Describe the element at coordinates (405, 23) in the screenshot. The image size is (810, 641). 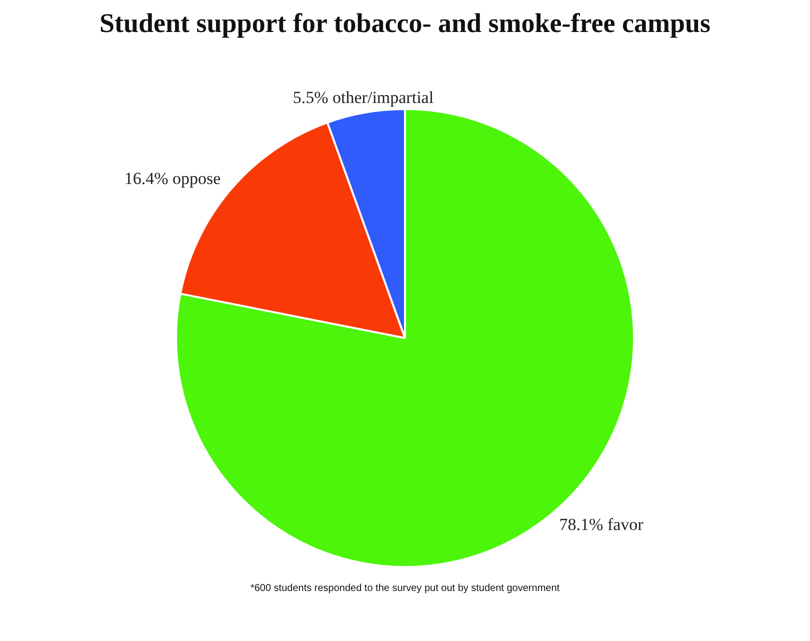
I see `chart-title: Student support for tobacco- and smoke-free campus` at that location.